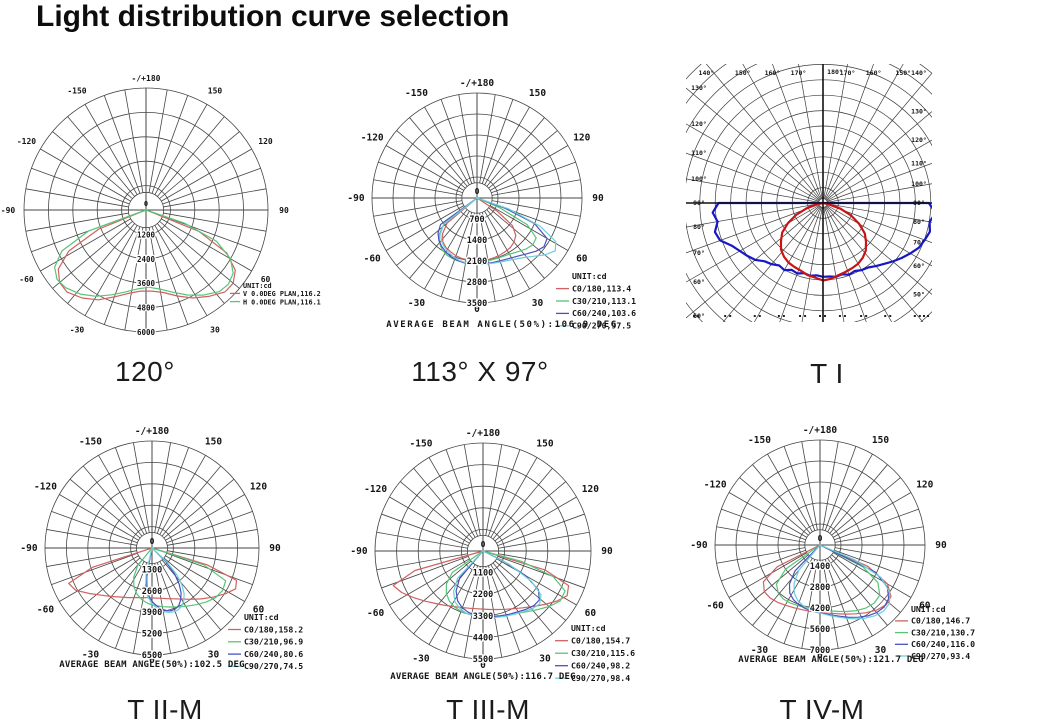  Describe the element at coordinates (215, 330) in the screenshot. I see `angle-tick-label: 30` at that location.